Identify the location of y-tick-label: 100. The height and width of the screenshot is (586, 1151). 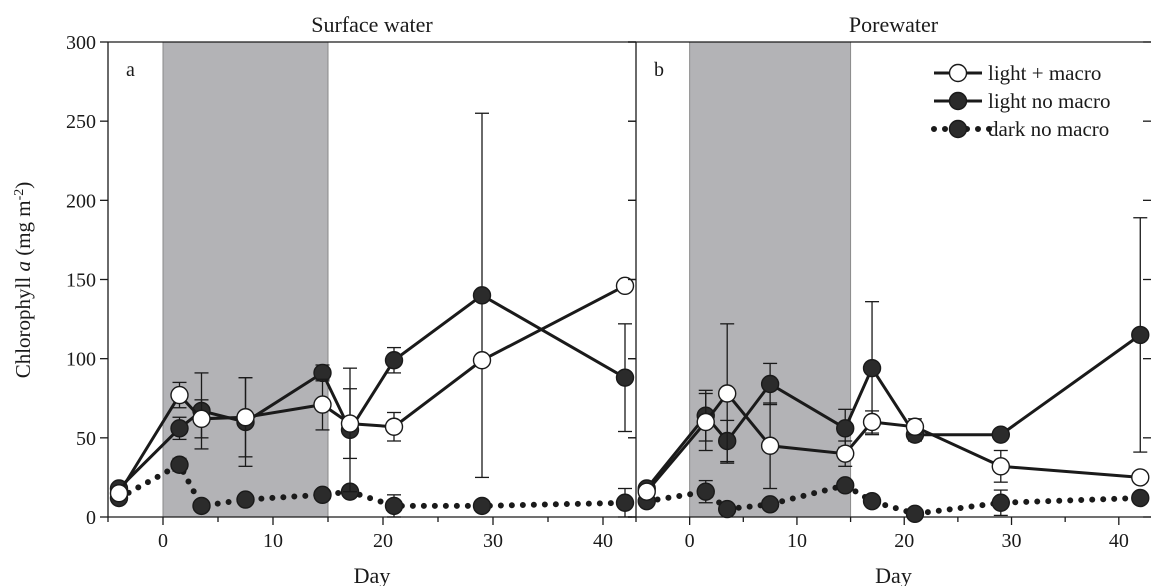
(81, 360).